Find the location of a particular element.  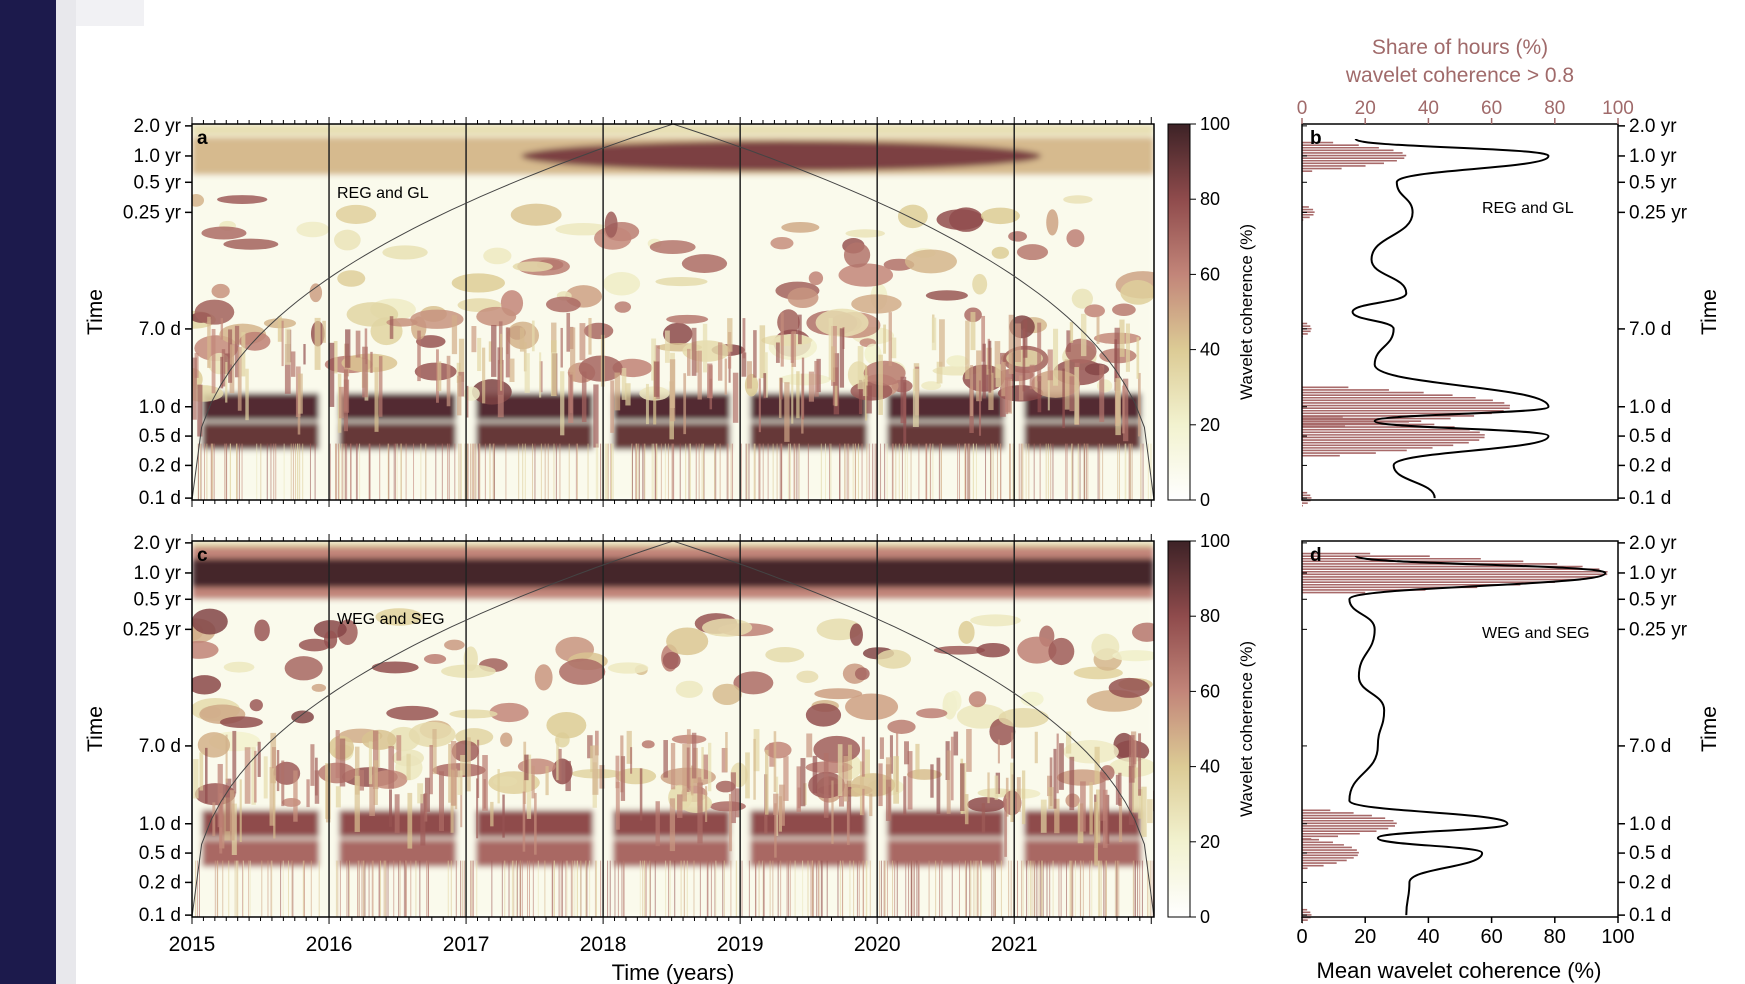

colorbar-tick-label: 60 is located at coordinates (1210, 691).